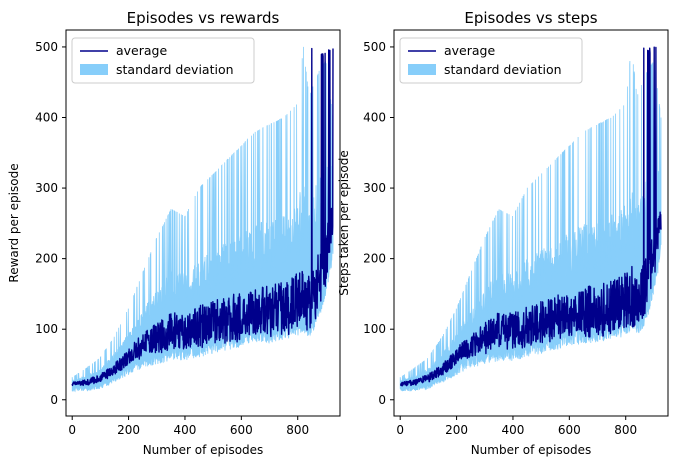  I want to click on y-axis-label: Reward per episode, so click(14, 222).